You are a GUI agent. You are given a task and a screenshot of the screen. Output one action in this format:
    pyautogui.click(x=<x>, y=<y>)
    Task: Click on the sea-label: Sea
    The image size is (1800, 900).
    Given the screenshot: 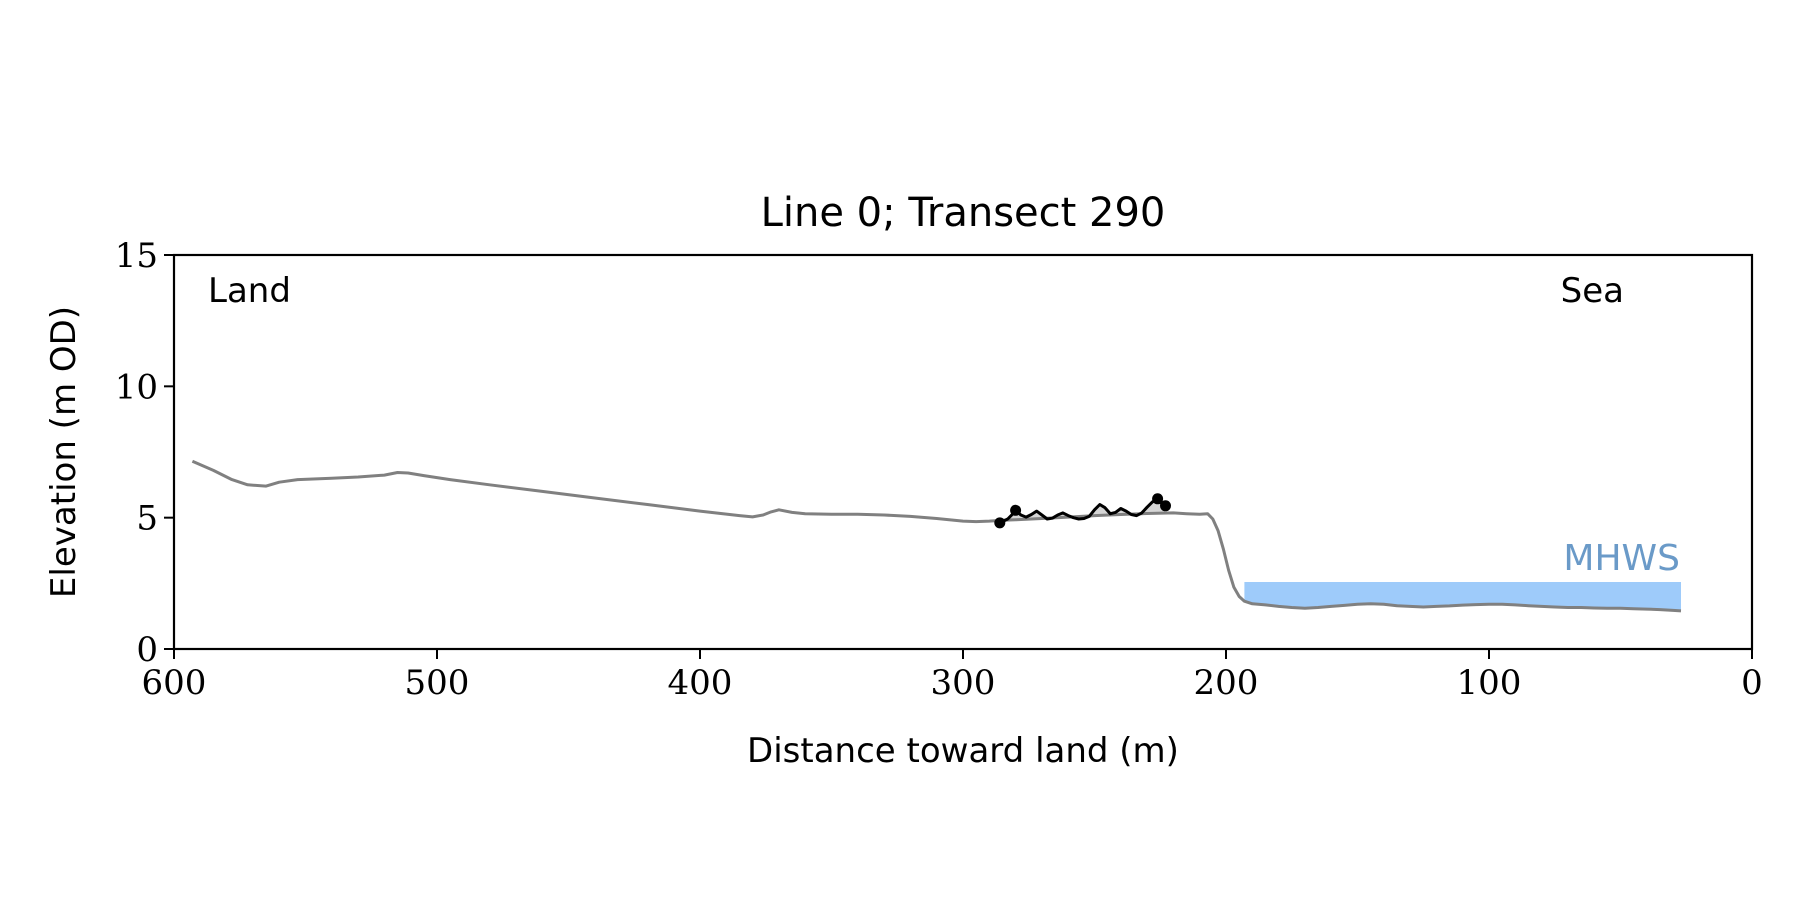 What is the action you would take?
    pyautogui.click(x=1592, y=291)
    